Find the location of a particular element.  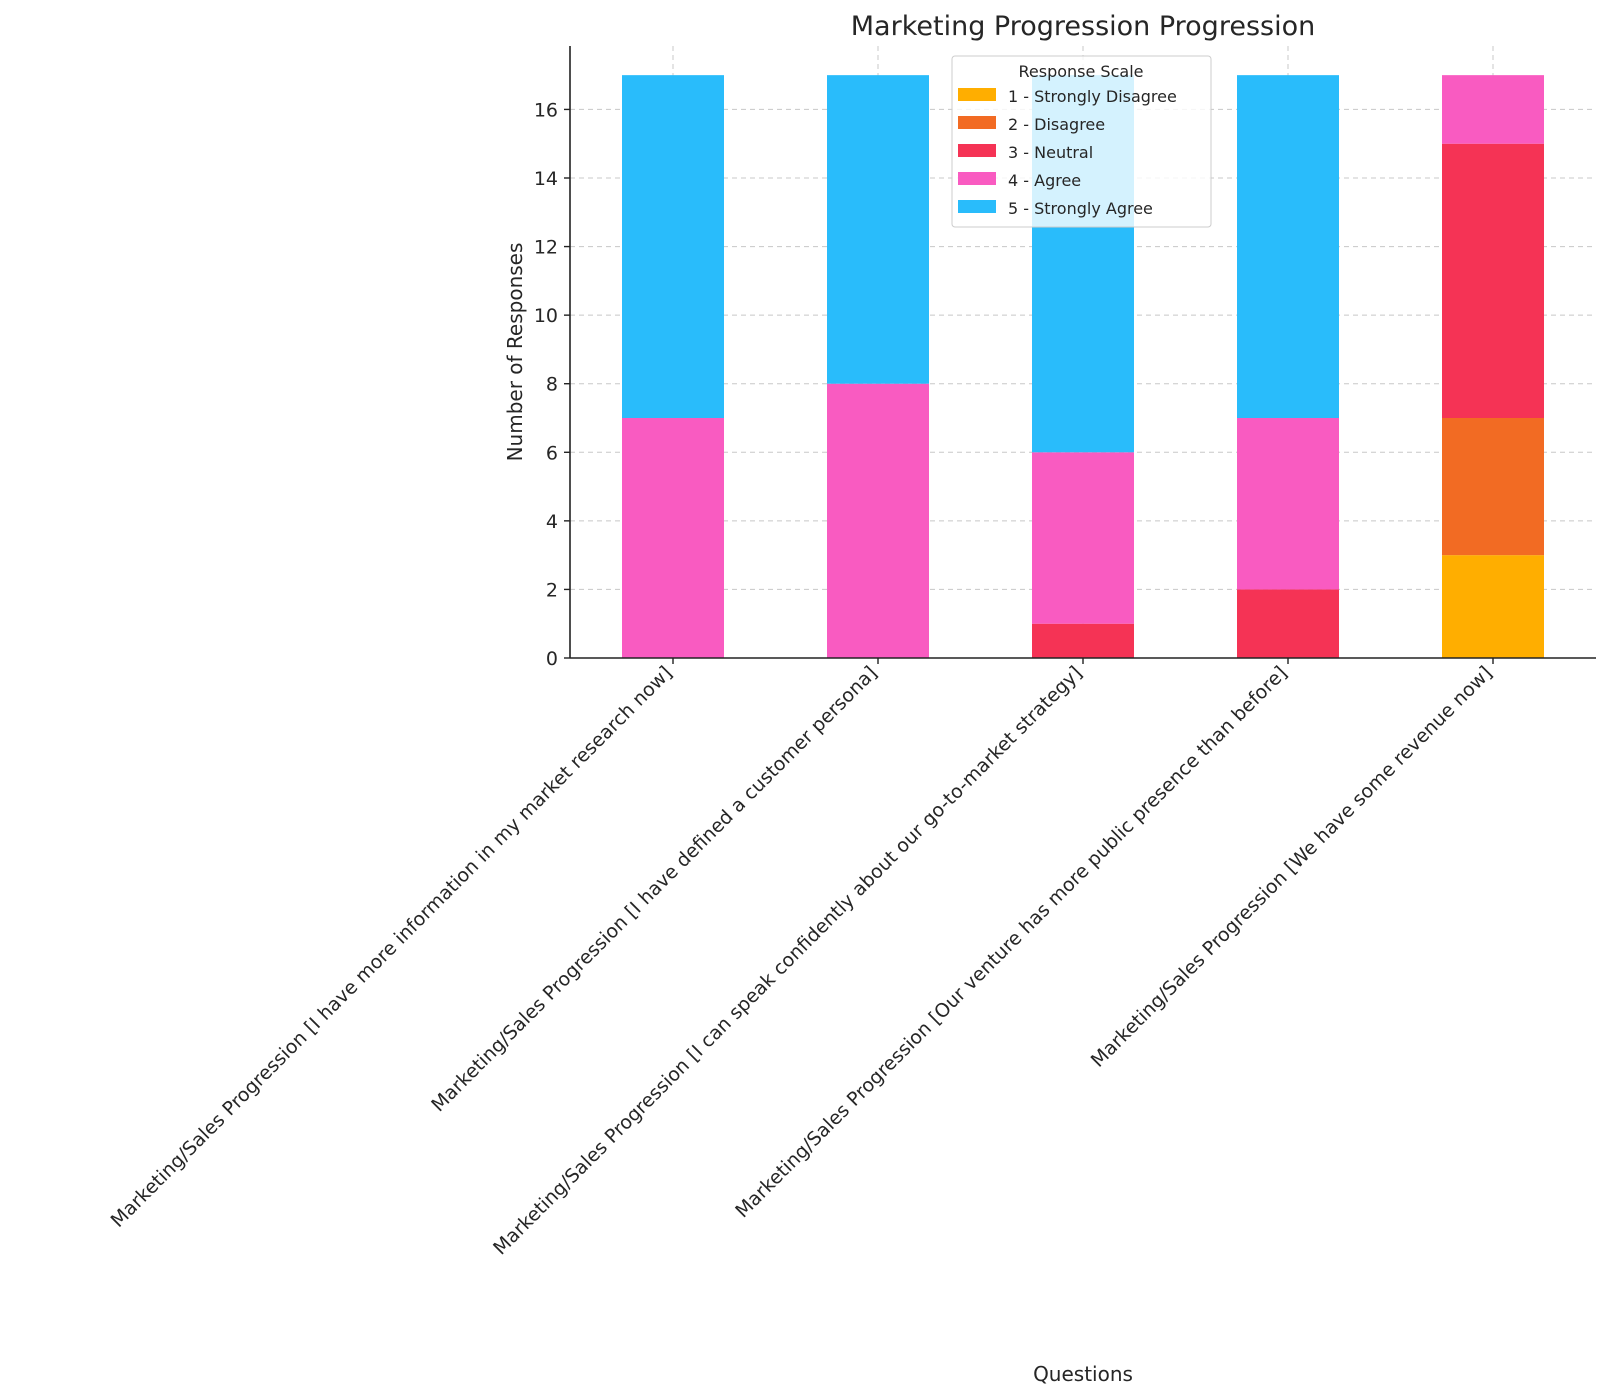

bar-segment-q4-s3 is located at coordinates (1288, 623).